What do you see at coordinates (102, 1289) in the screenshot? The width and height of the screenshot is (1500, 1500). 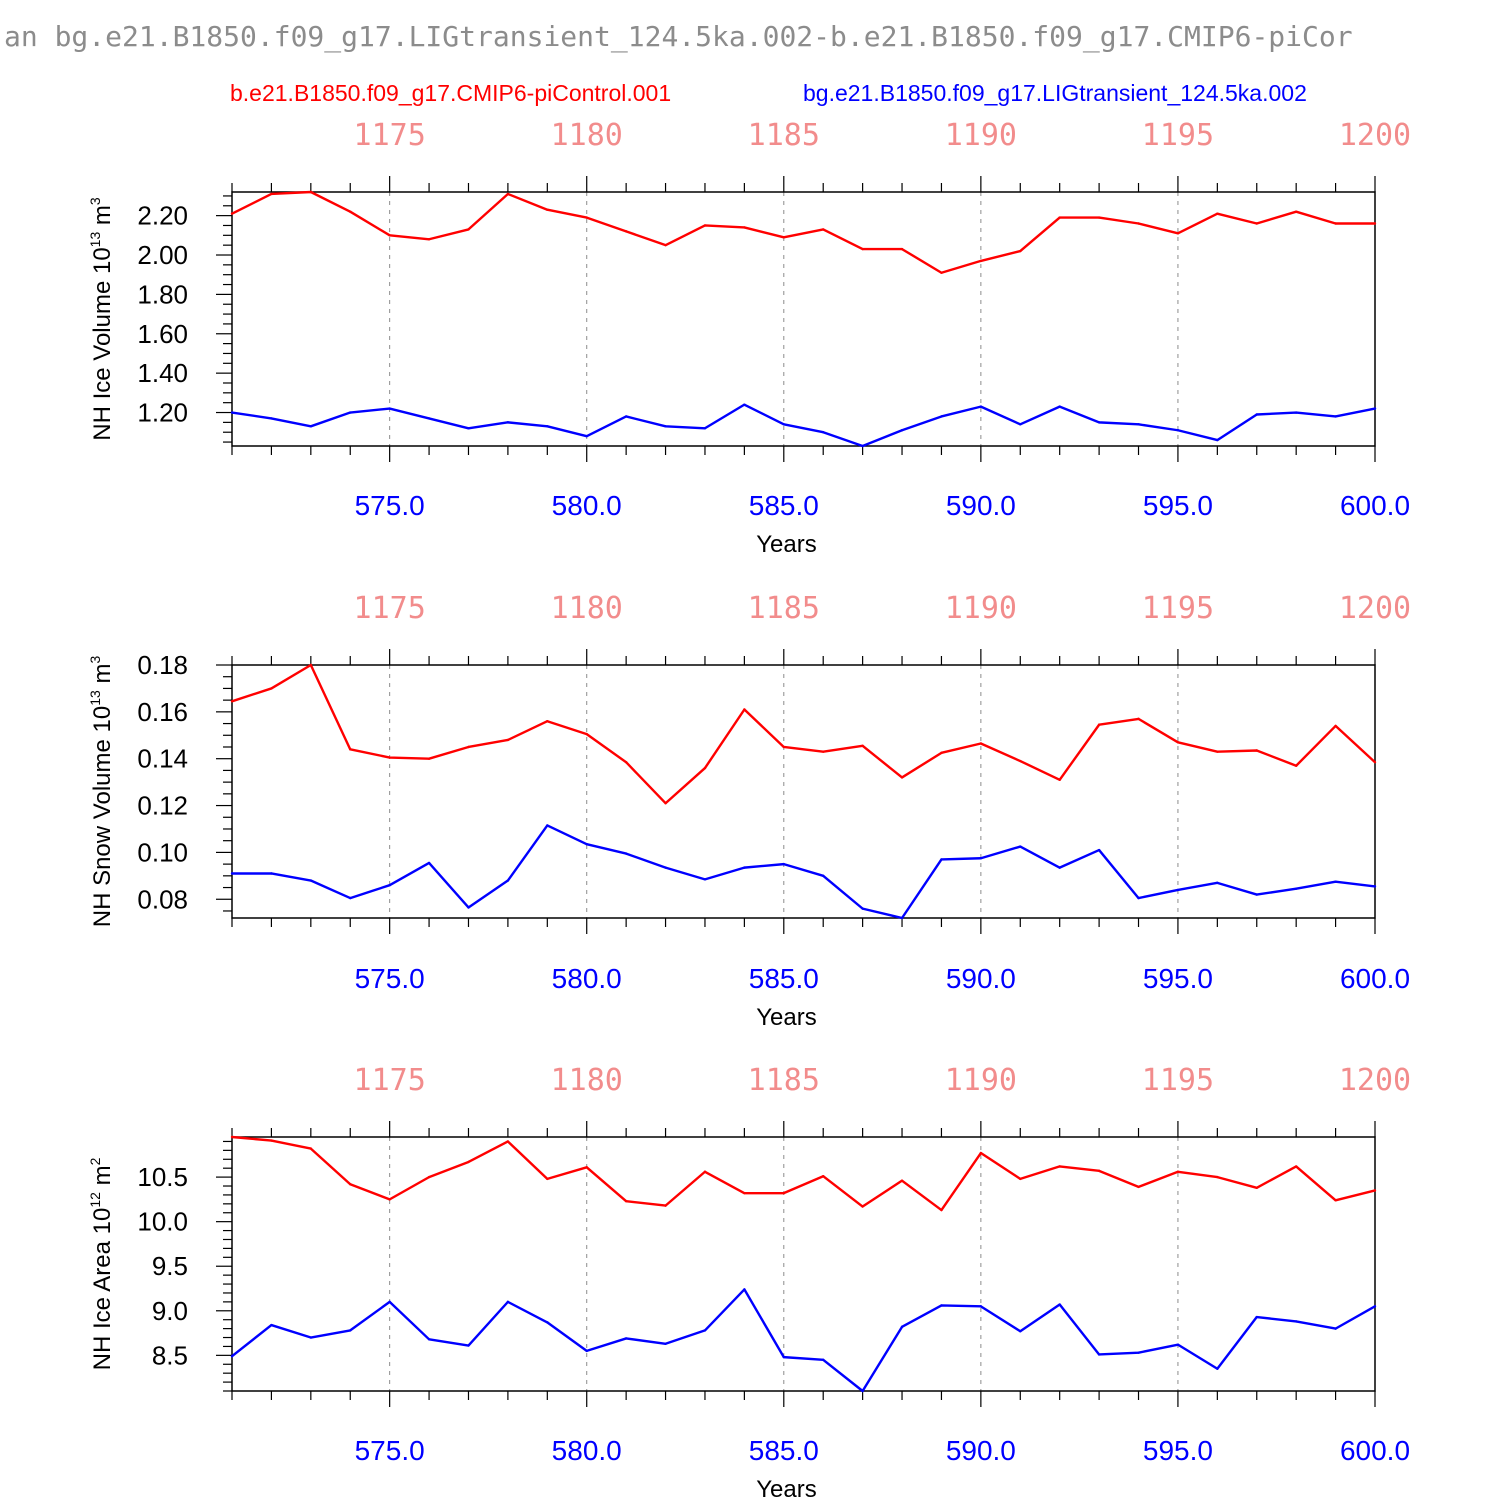 I see `y-axis-label-part: NH Ice Area 10` at bounding box center [102, 1289].